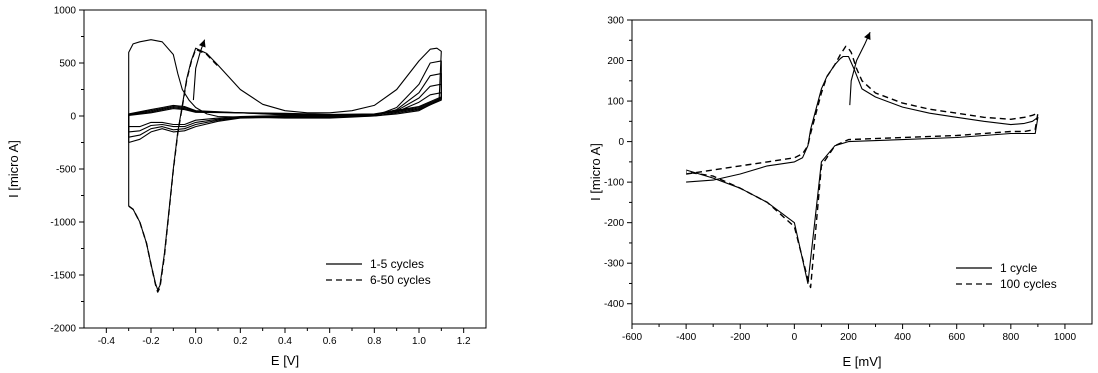 This screenshot has height=373, width=1098. I want to click on x-tick-label: 200, so click(848, 337).